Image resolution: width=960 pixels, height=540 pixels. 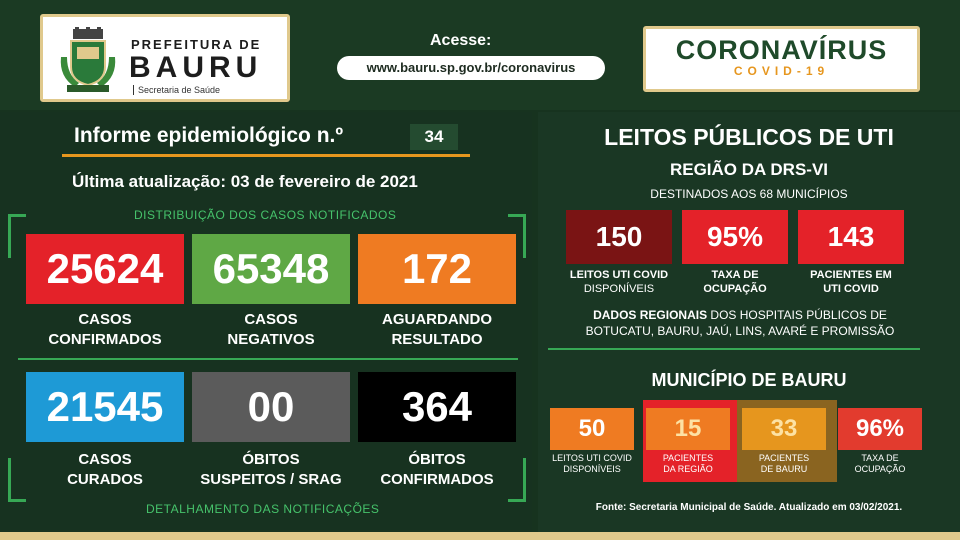 I want to click on distribution-label: DISTRIBUIÇÃO DOS CASOS NOTIFICADOS, so click(x=265, y=215).